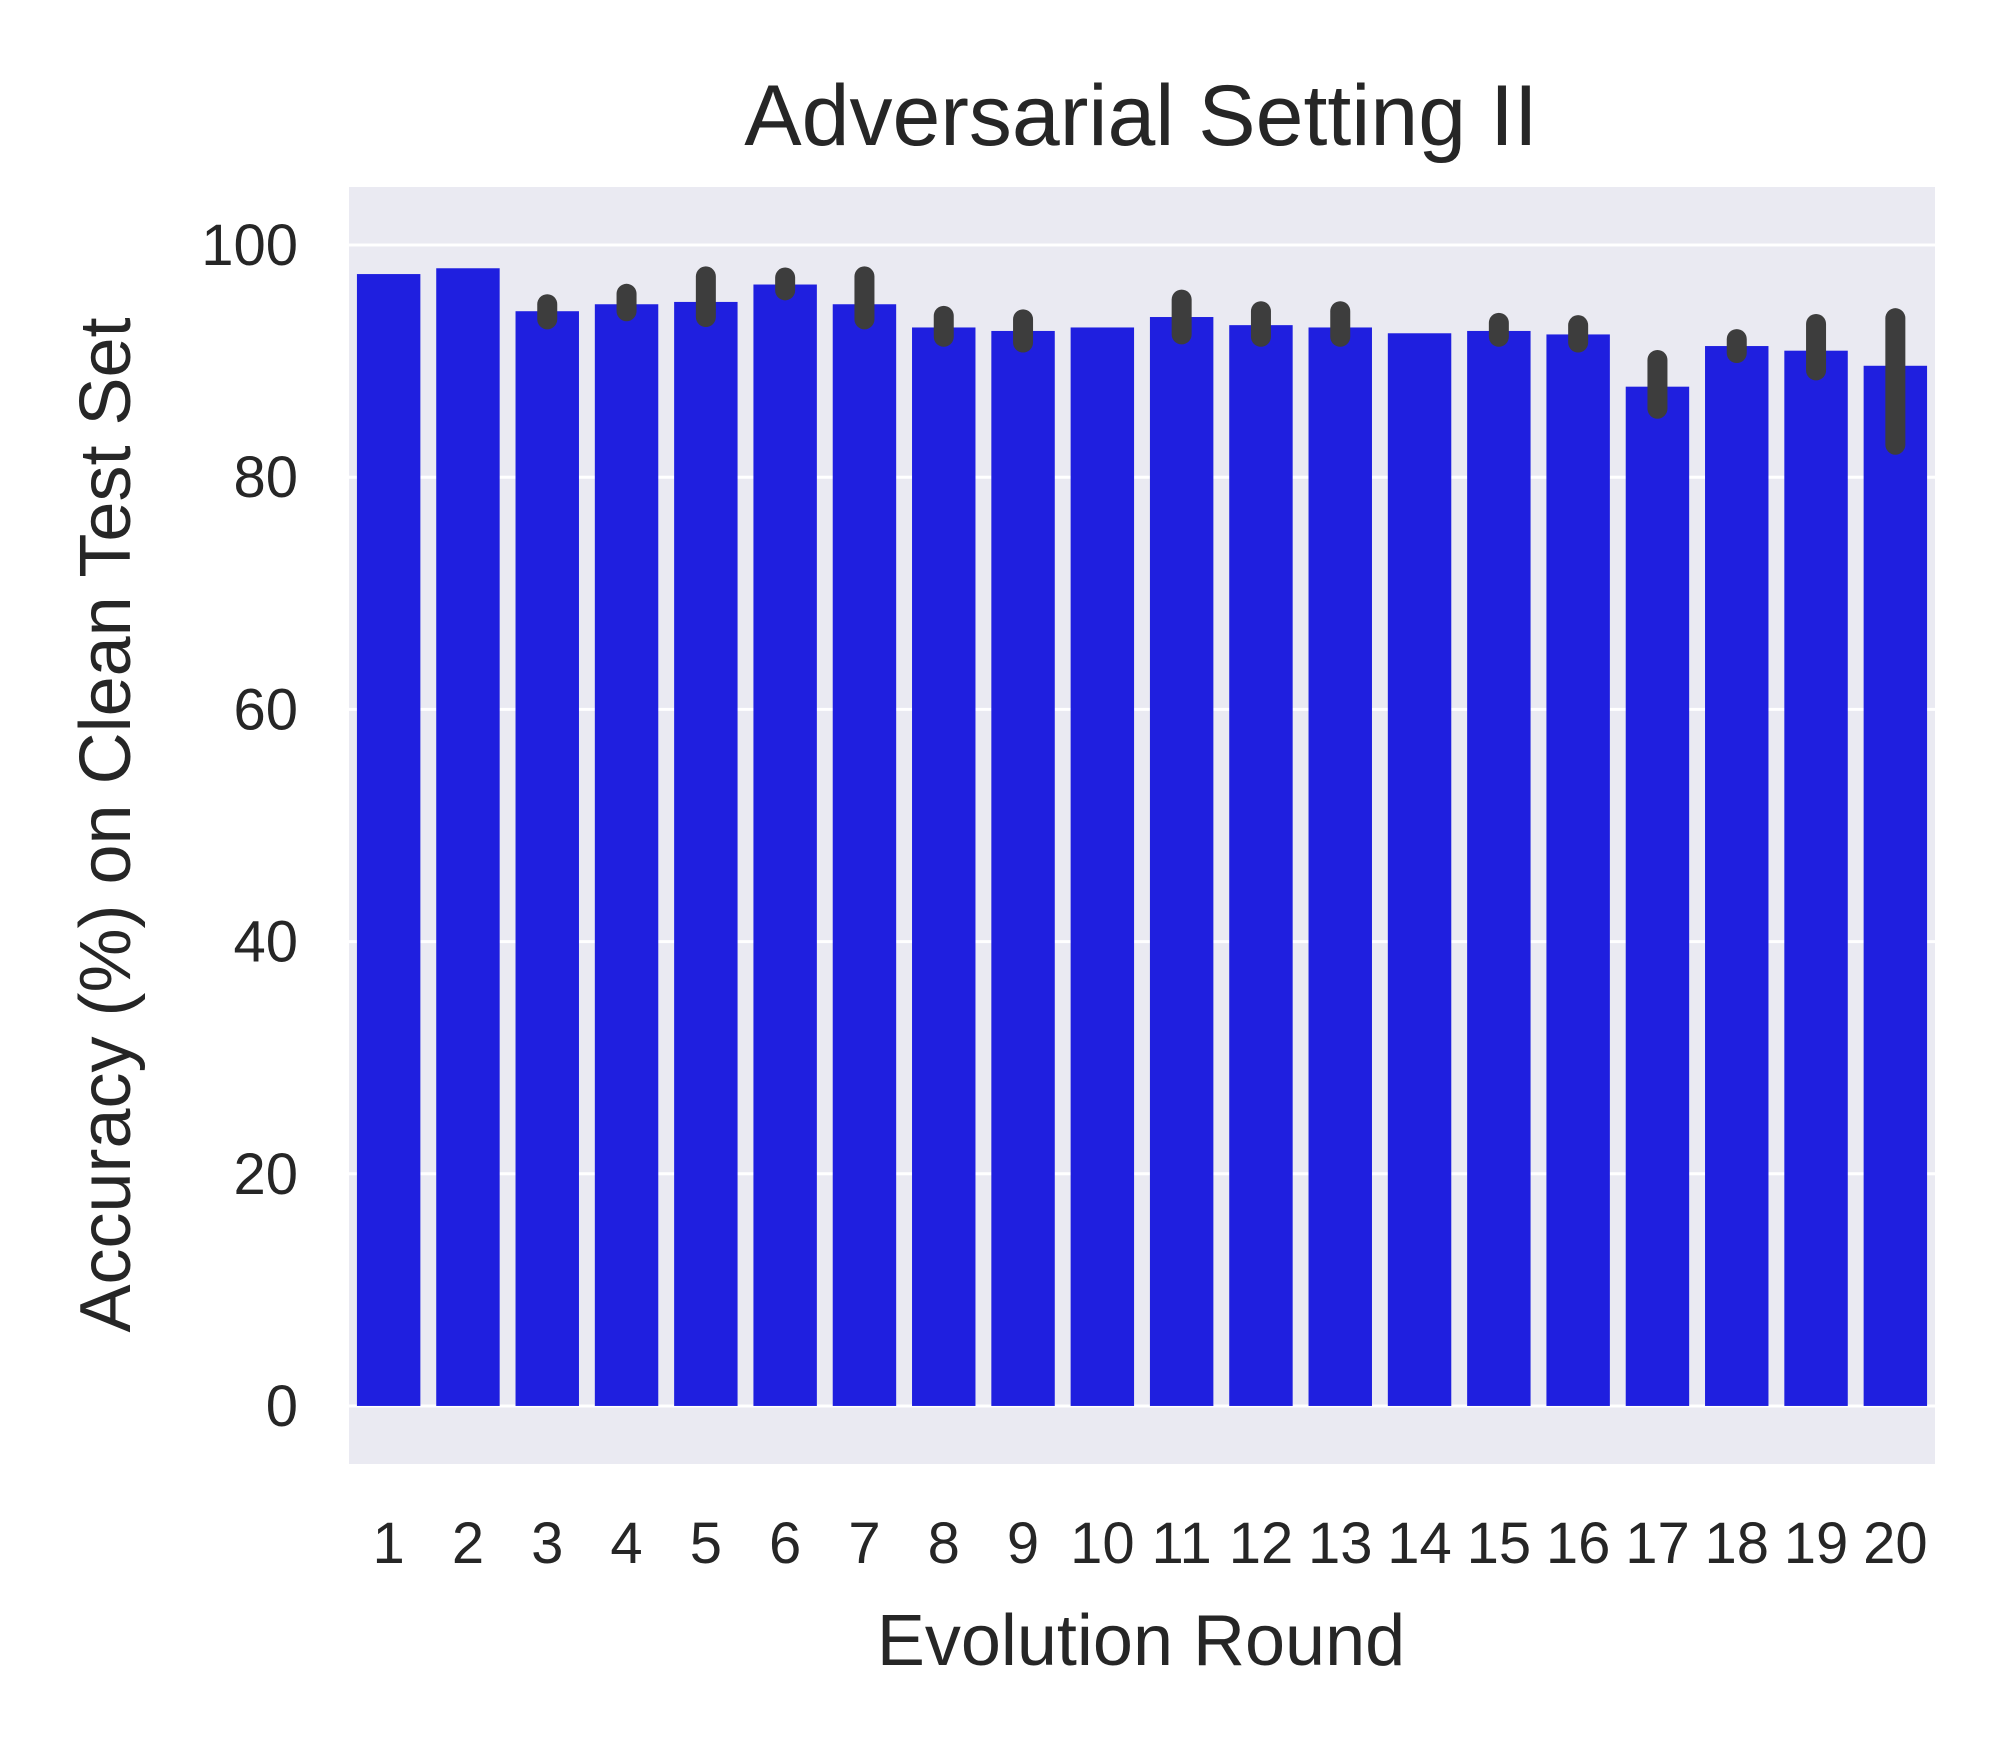  What do you see at coordinates (389, 1543) in the screenshot?
I see `x-tick-label: 1` at bounding box center [389, 1543].